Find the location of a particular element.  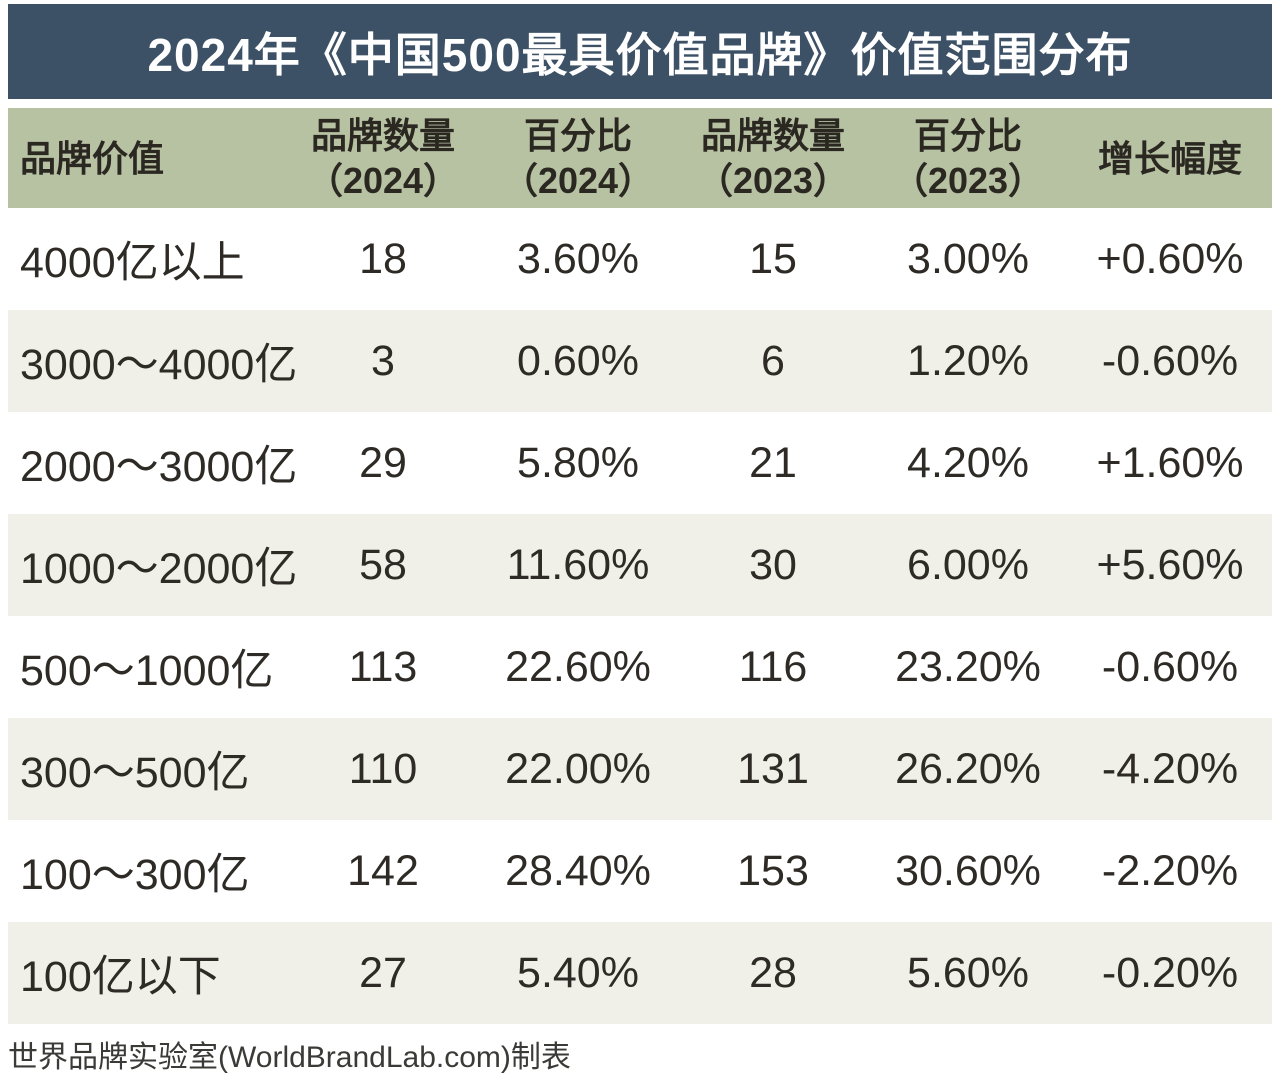

cell-range: 3000～4000亿 is located at coordinates (159, 365).